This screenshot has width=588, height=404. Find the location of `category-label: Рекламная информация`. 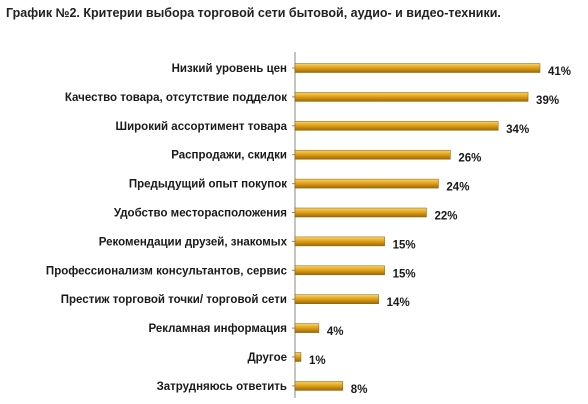

category-label: Рекламная информация is located at coordinates (217, 329).